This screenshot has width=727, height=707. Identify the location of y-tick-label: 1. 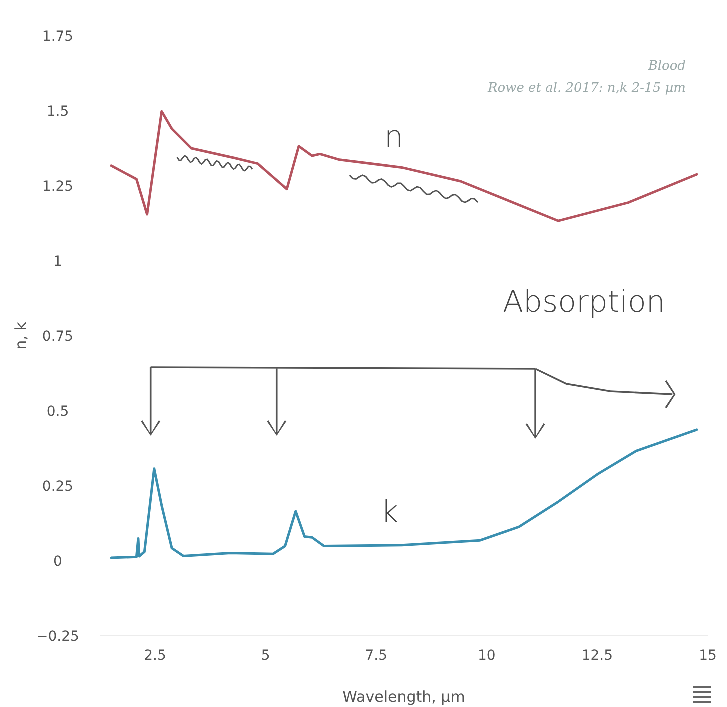
(58, 262).